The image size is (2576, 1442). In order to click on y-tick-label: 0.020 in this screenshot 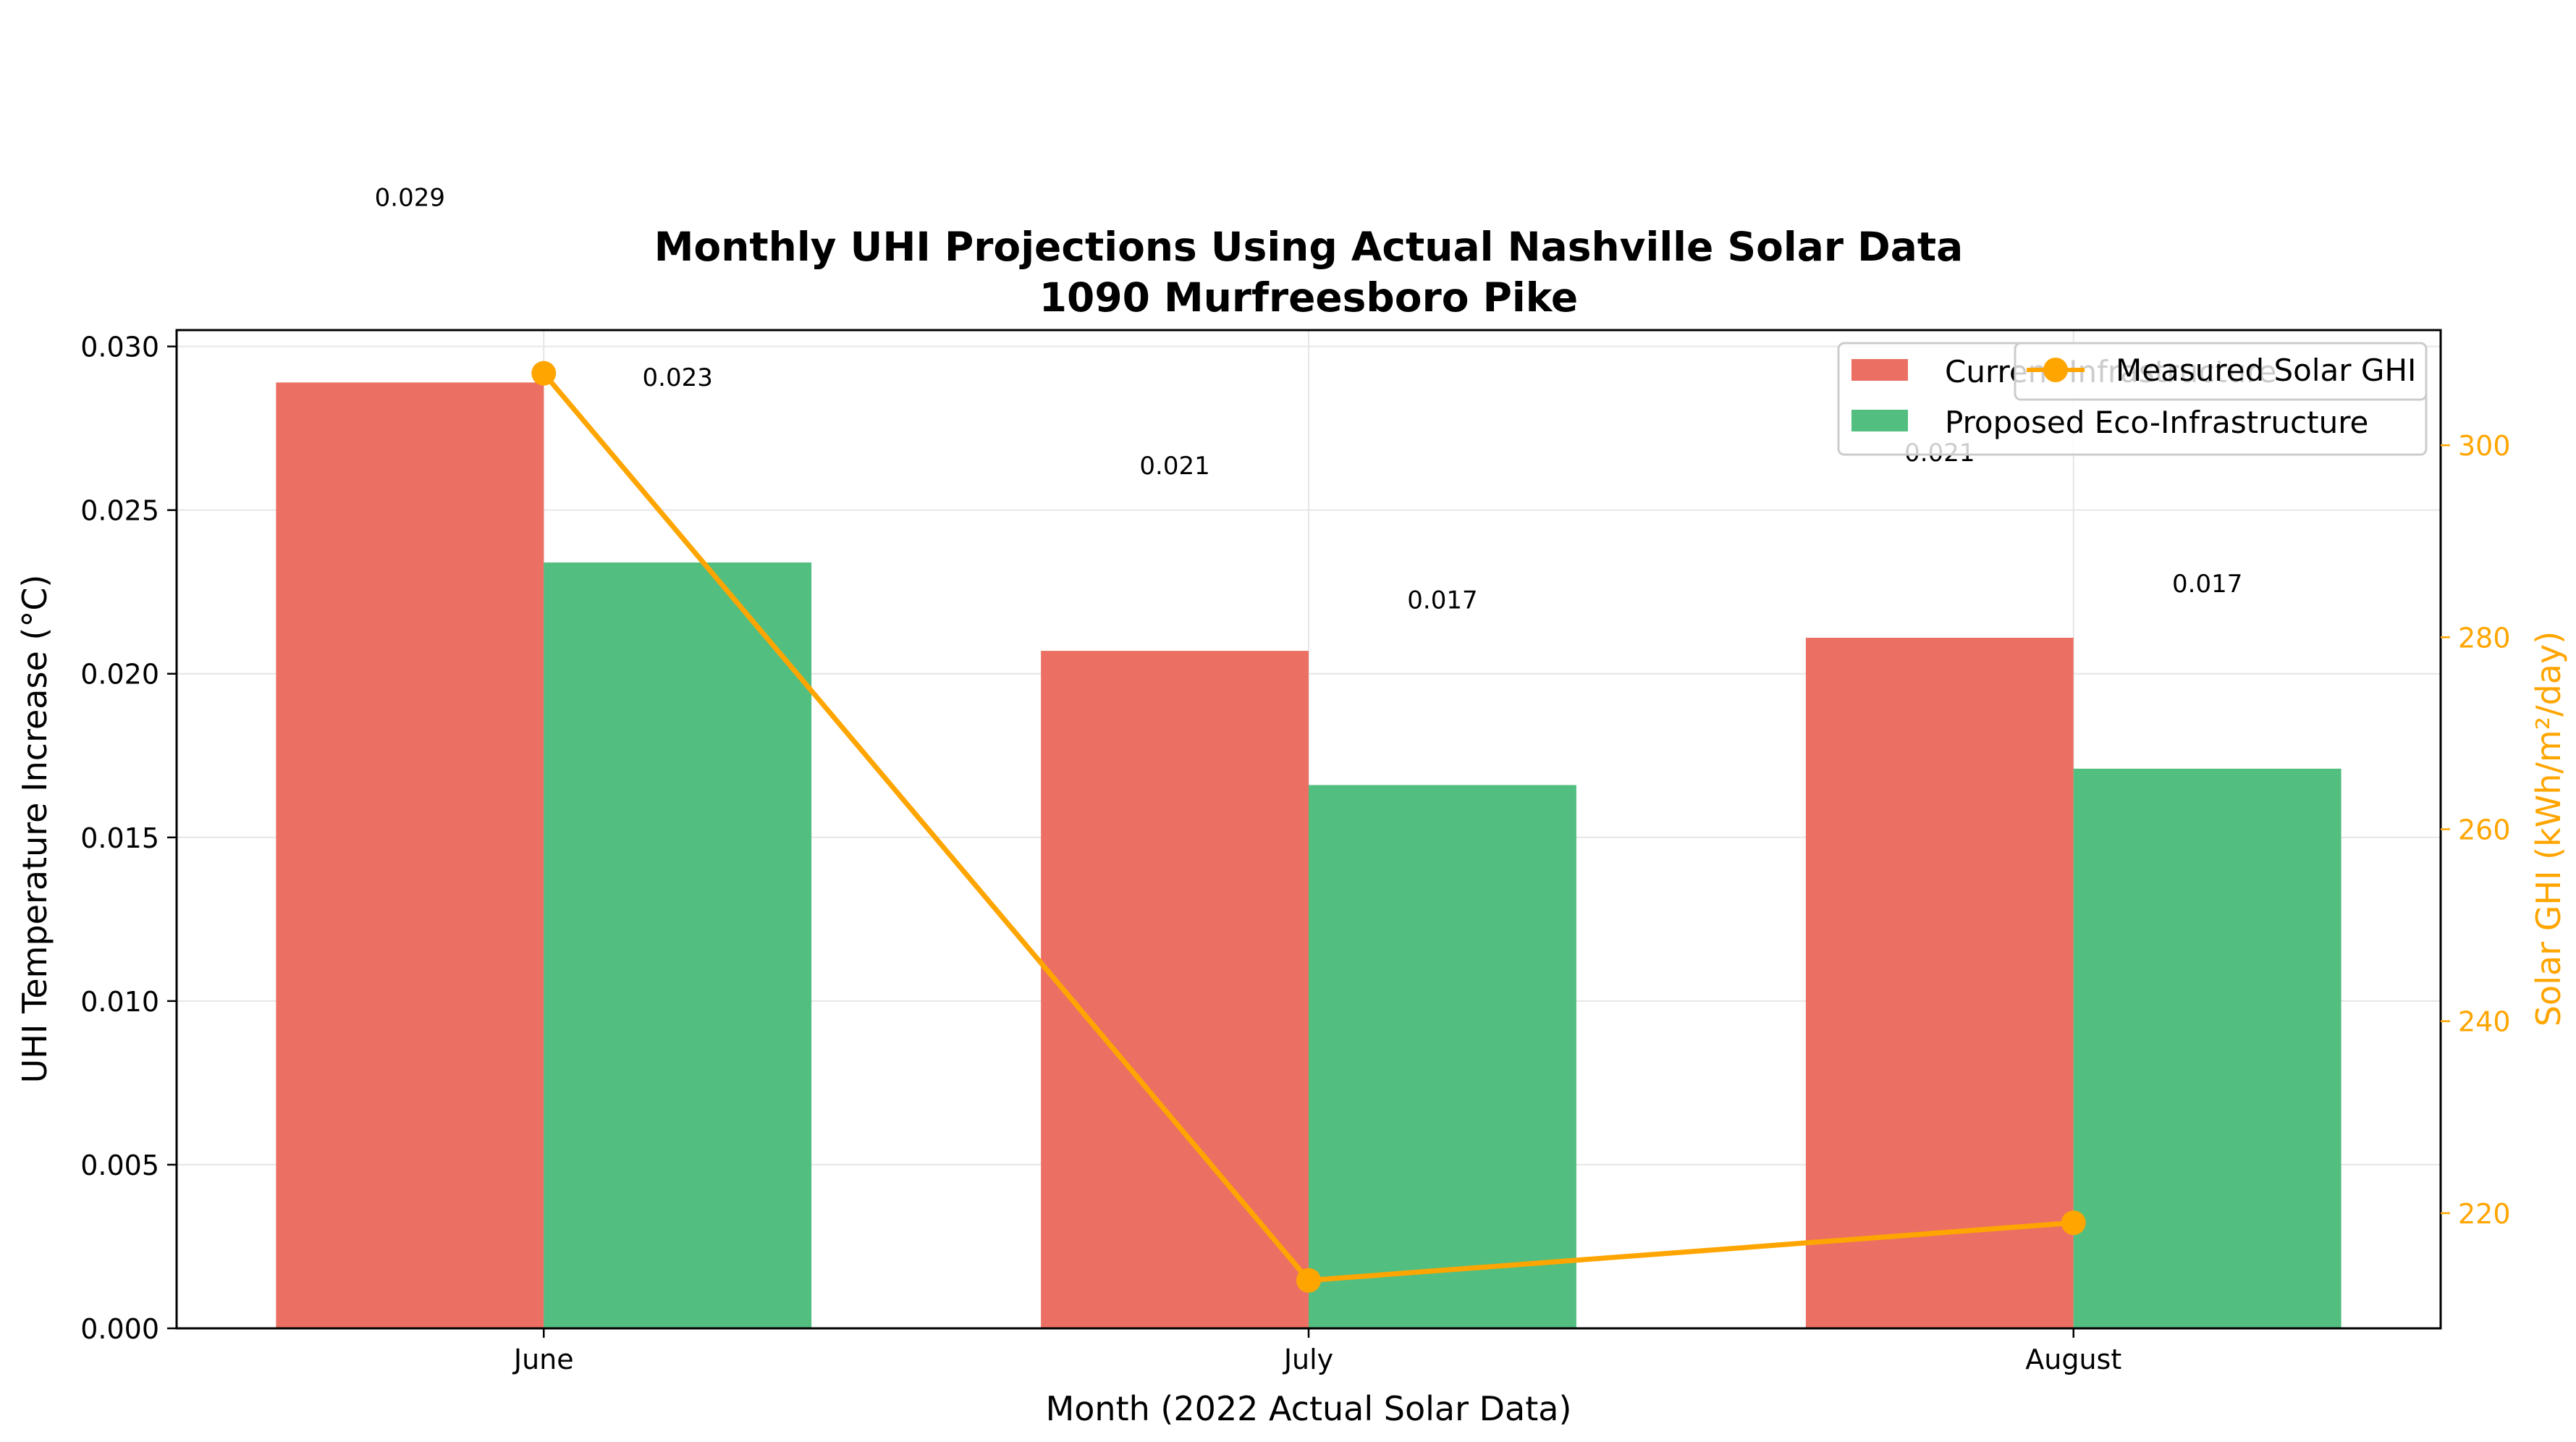, I will do `click(119, 675)`.